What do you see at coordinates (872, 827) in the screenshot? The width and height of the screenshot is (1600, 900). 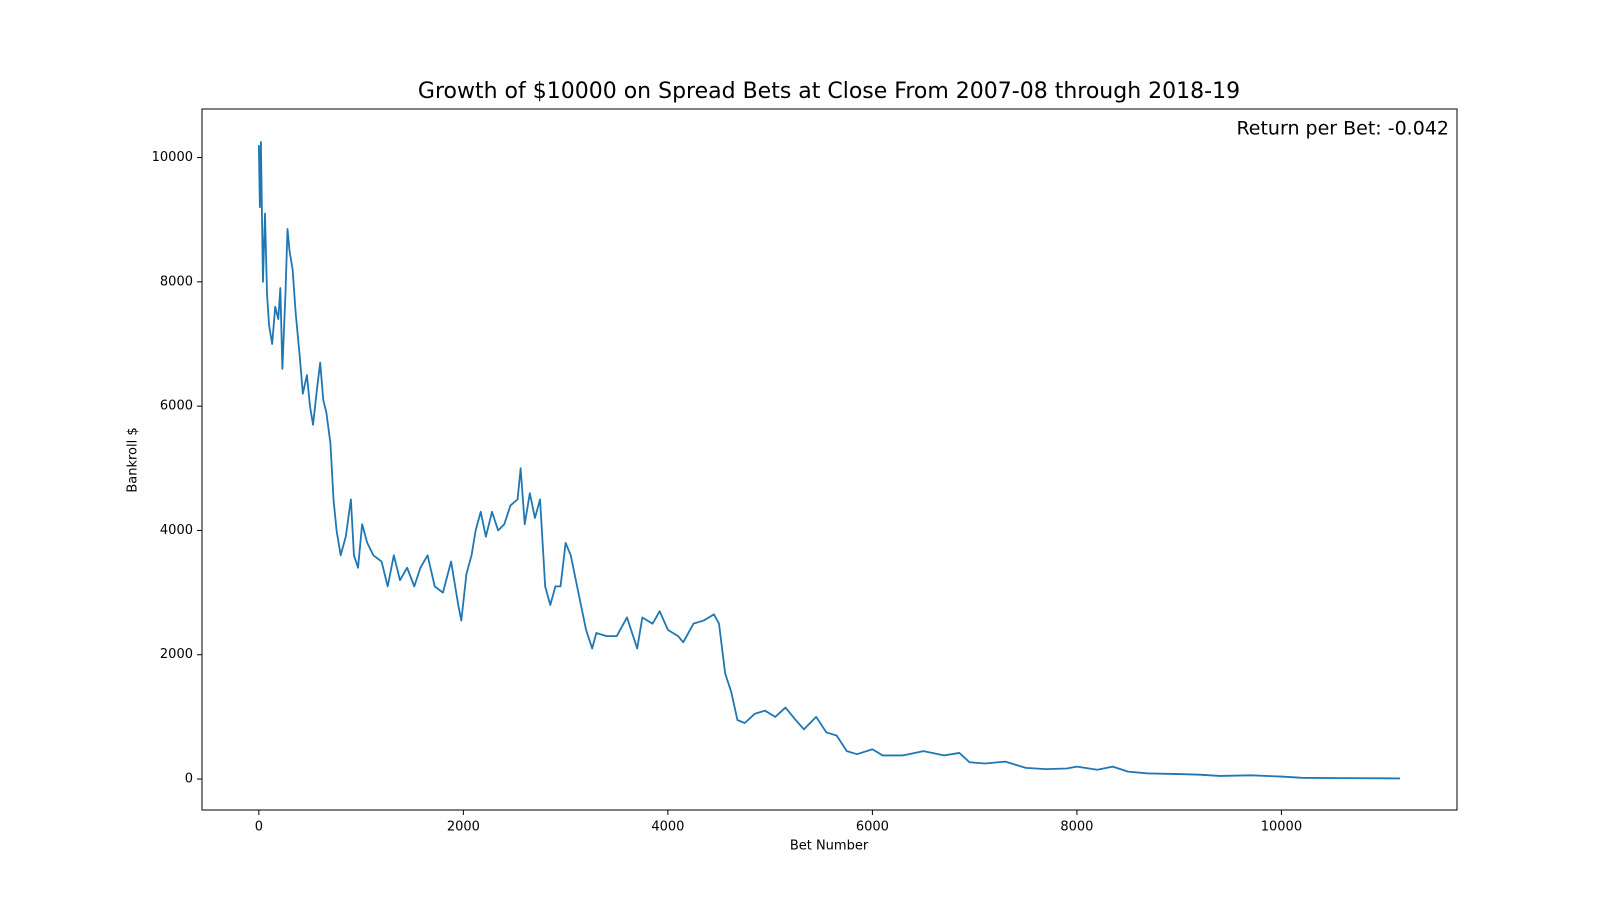 I see `x-tick-label: 6000` at bounding box center [872, 827].